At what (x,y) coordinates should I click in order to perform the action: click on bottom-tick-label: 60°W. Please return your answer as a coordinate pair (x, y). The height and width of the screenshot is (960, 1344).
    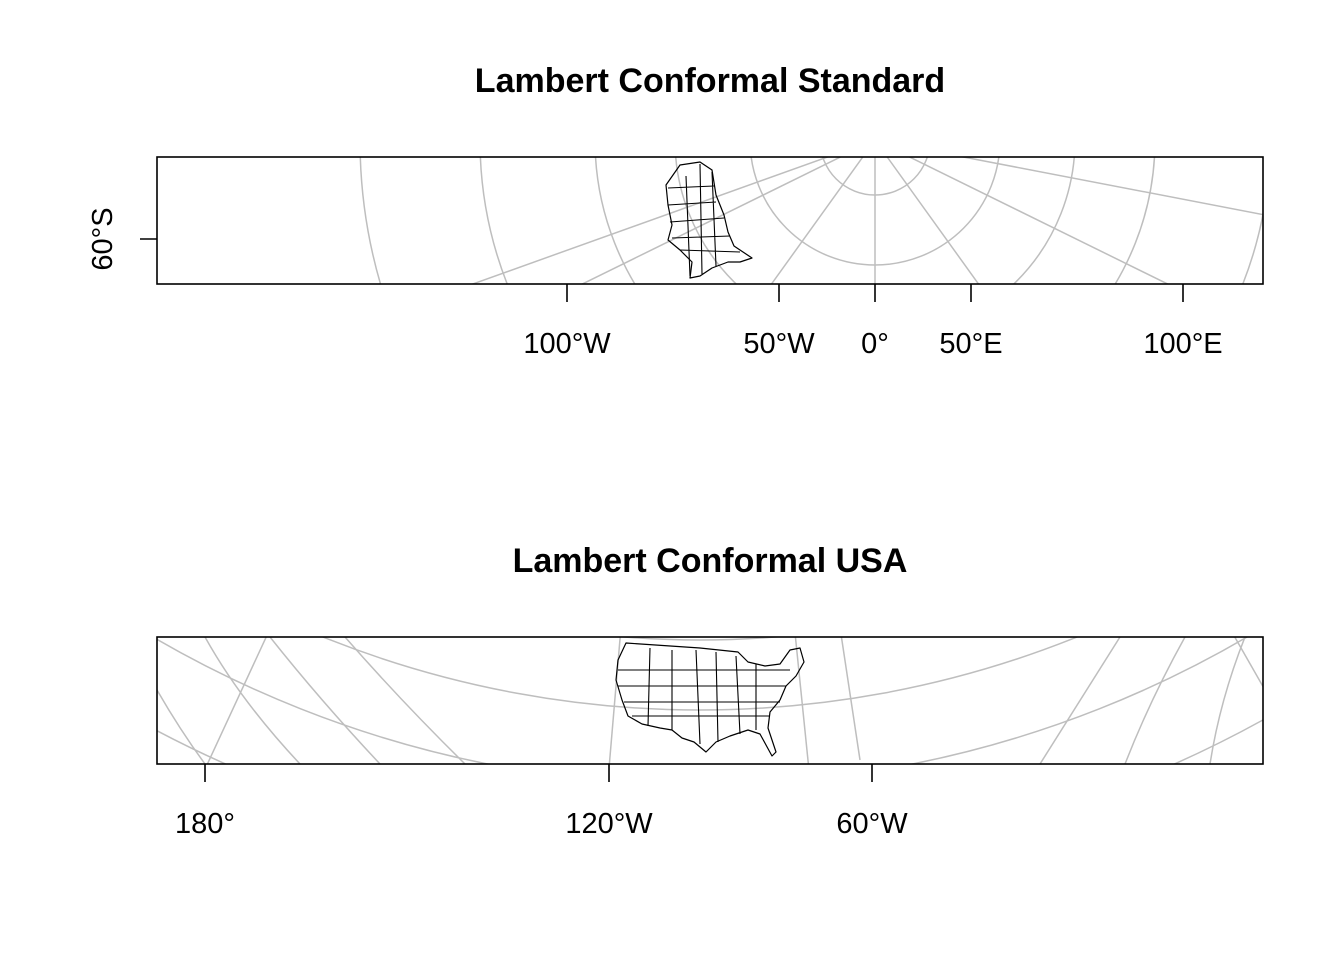
    Looking at the image, I should click on (872, 824).